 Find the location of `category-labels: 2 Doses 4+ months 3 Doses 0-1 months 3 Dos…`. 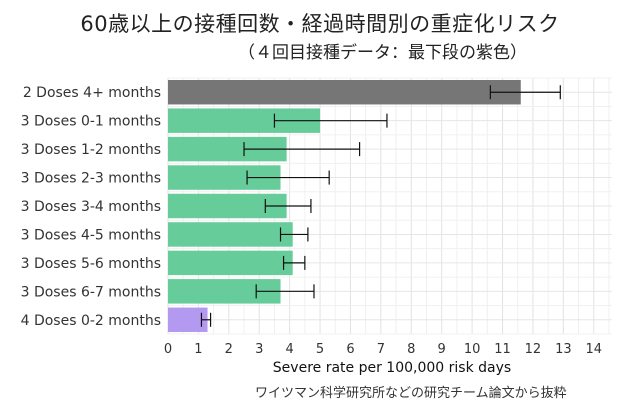

category-labels: 2 Doses 4+ months 3 Doses 0-1 months 3 Dos… is located at coordinates (91, 207).